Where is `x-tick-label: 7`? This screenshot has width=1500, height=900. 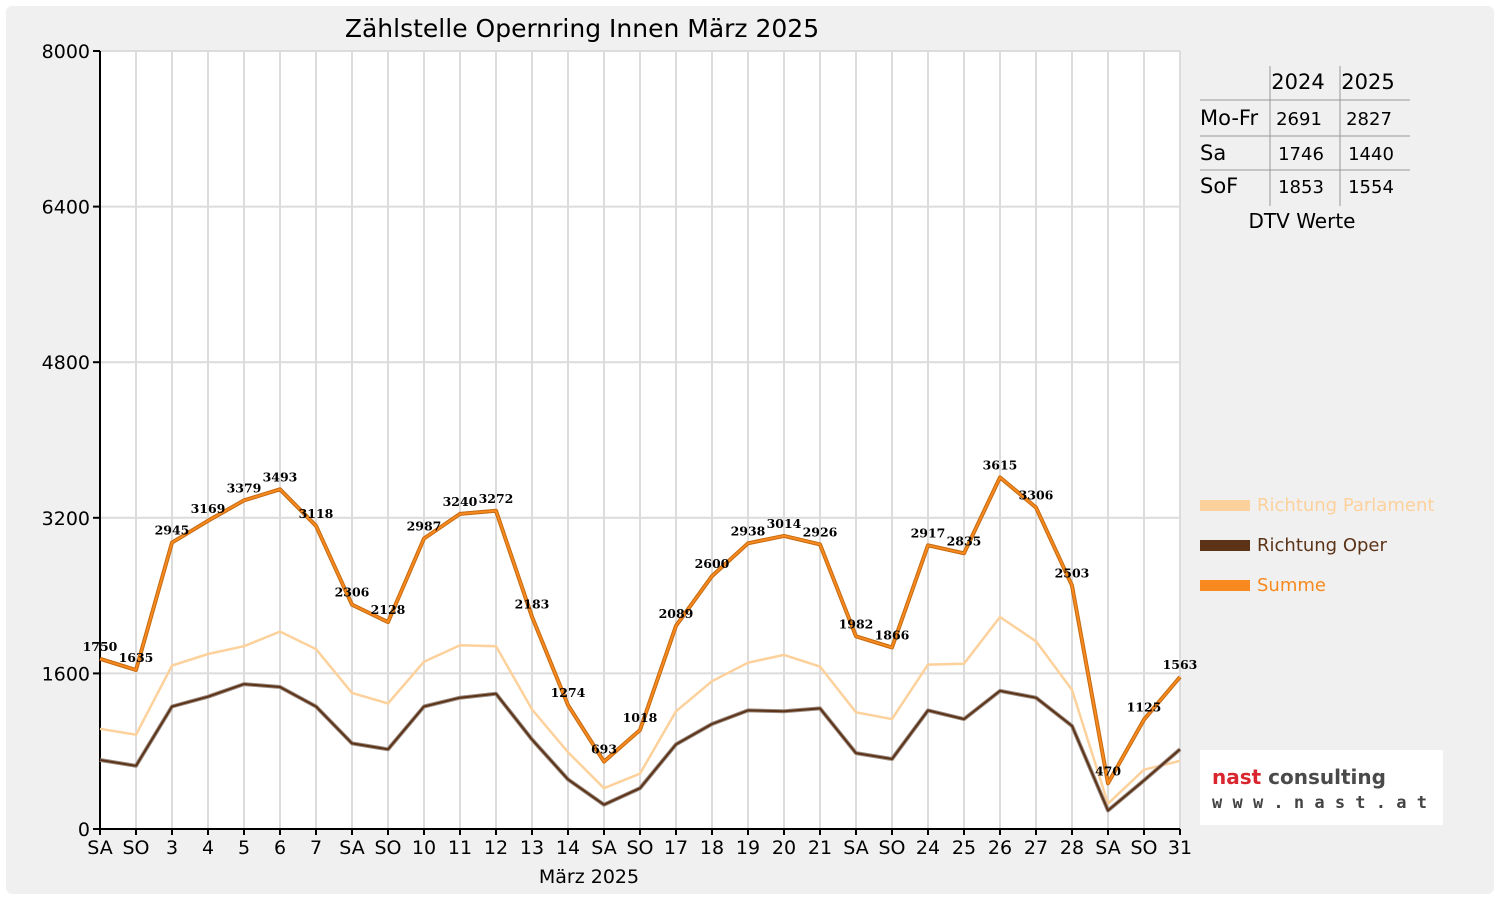 x-tick-label: 7 is located at coordinates (316, 848).